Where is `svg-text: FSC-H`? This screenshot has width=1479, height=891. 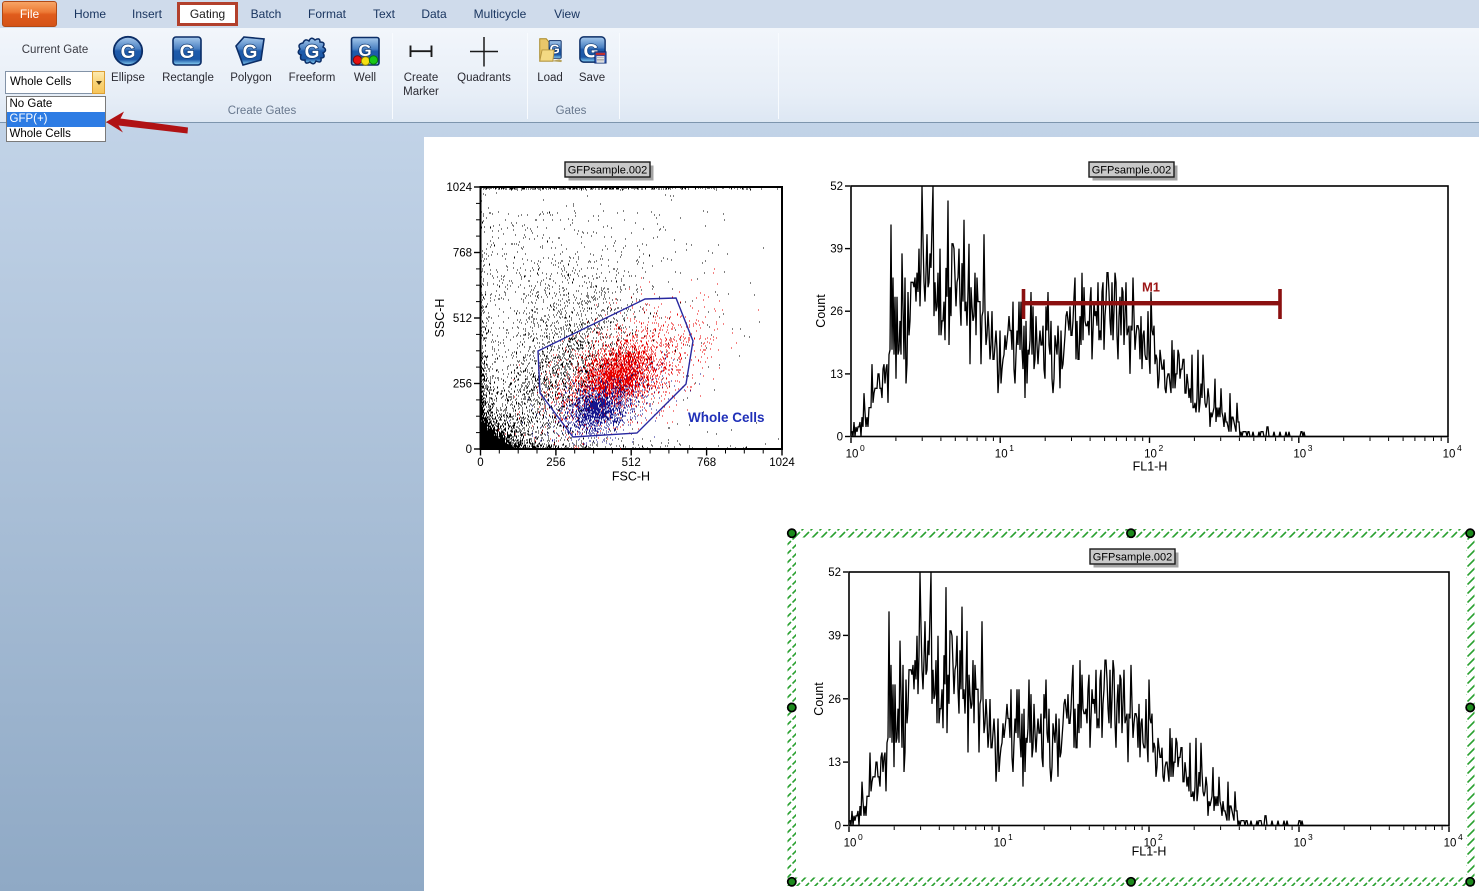 svg-text: FSC-H is located at coordinates (631, 477).